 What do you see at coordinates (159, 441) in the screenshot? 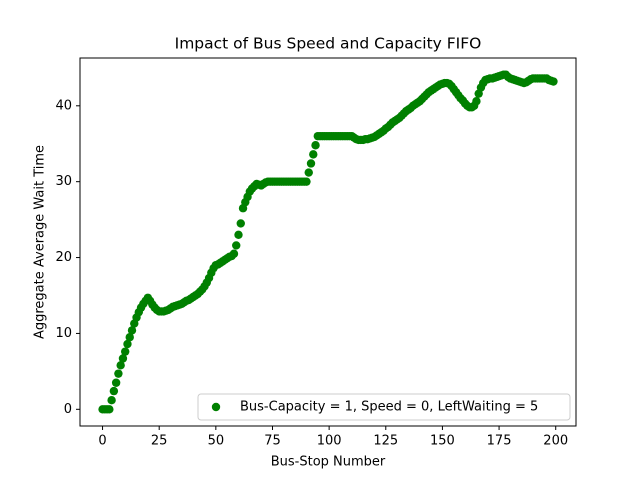
I see `x-tick-label: 25` at bounding box center [159, 441].